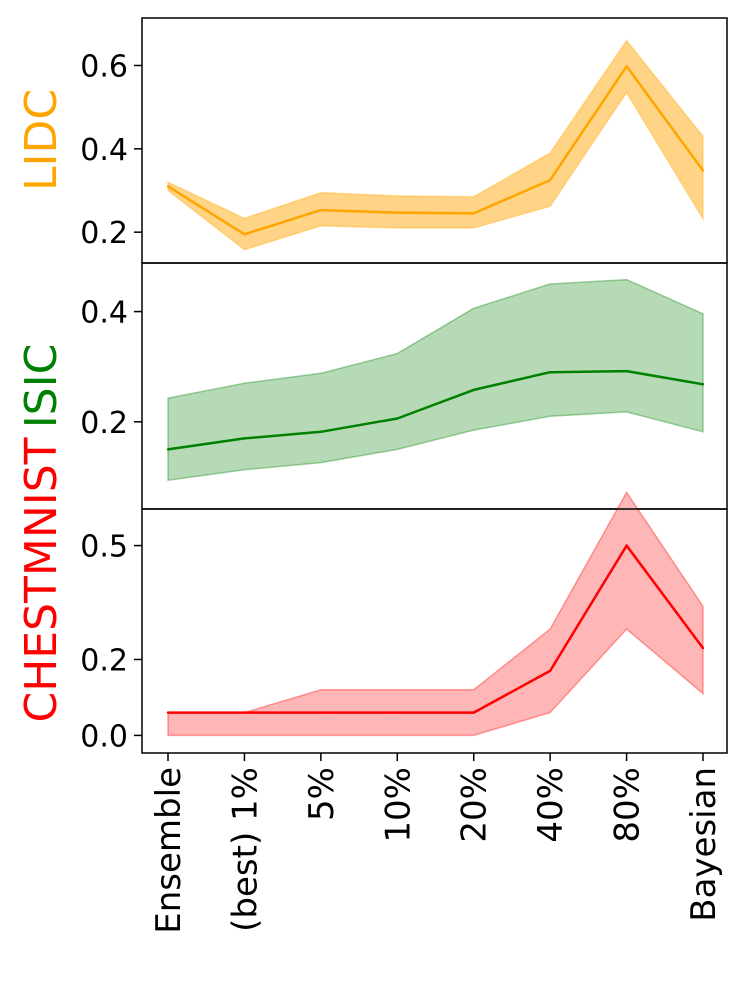 The height and width of the screenshot is (997, 747). I want to click on xtick-label: 40%, so click(551, 805).